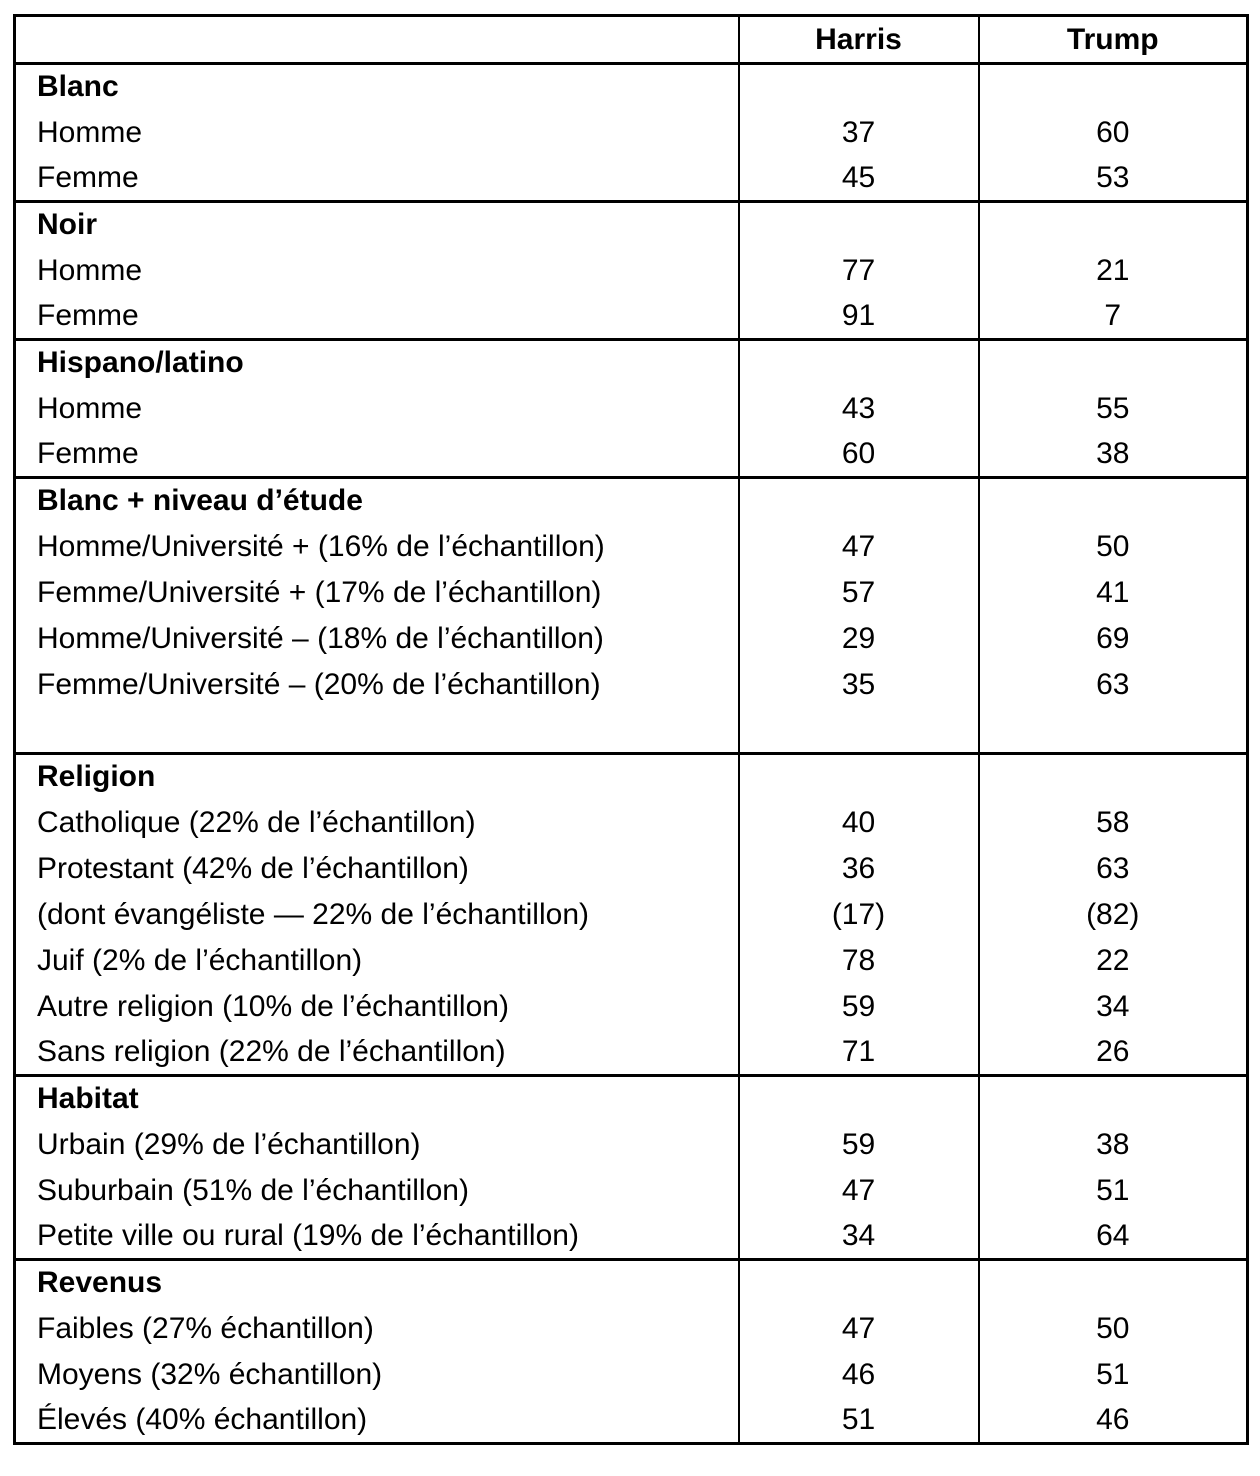 The width and height of the screenshot is (1260, 1476). I want to click on trump-value-cell: 64, so click(1112, 1236).